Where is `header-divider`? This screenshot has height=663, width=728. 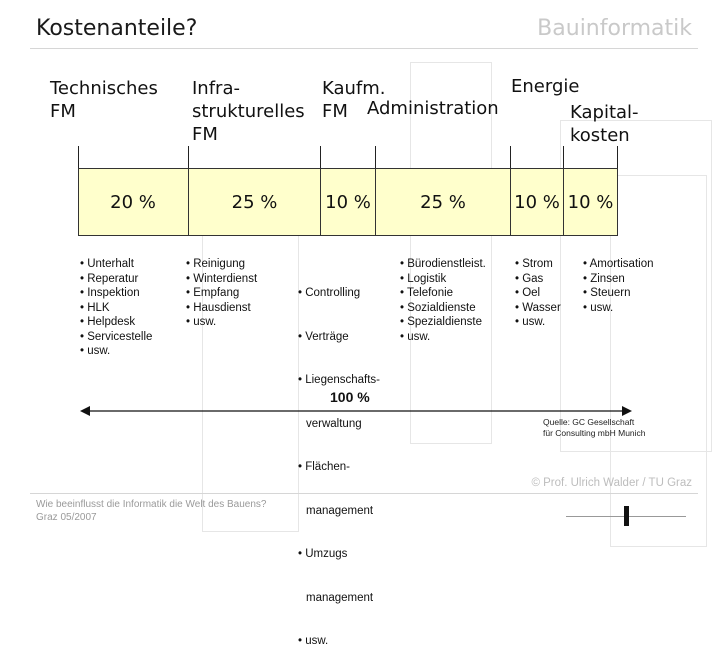 header-divider is located at coordinates (364, 48).